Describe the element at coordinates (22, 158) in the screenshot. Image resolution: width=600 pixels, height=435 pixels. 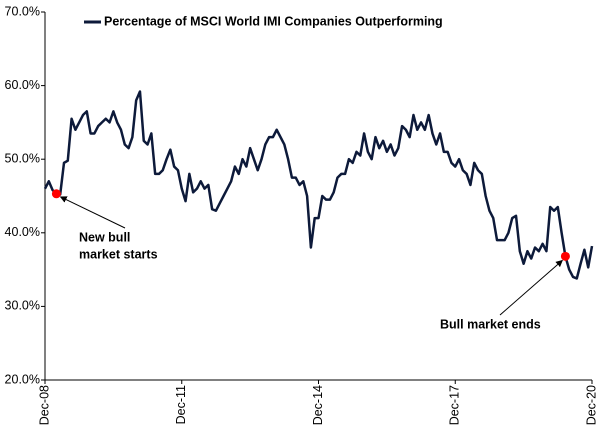
I see `y-tick-label: 50.0%` at that location.